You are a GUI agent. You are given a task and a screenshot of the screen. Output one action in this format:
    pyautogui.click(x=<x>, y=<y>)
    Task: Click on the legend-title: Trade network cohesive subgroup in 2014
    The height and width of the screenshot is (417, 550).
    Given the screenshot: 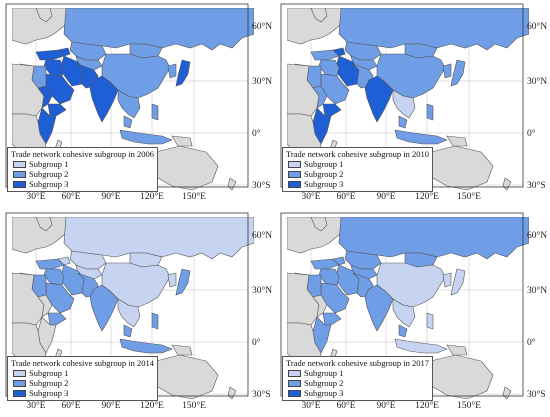 What is the action you would take?
    pyautogui.click(x=82, y=363)
    